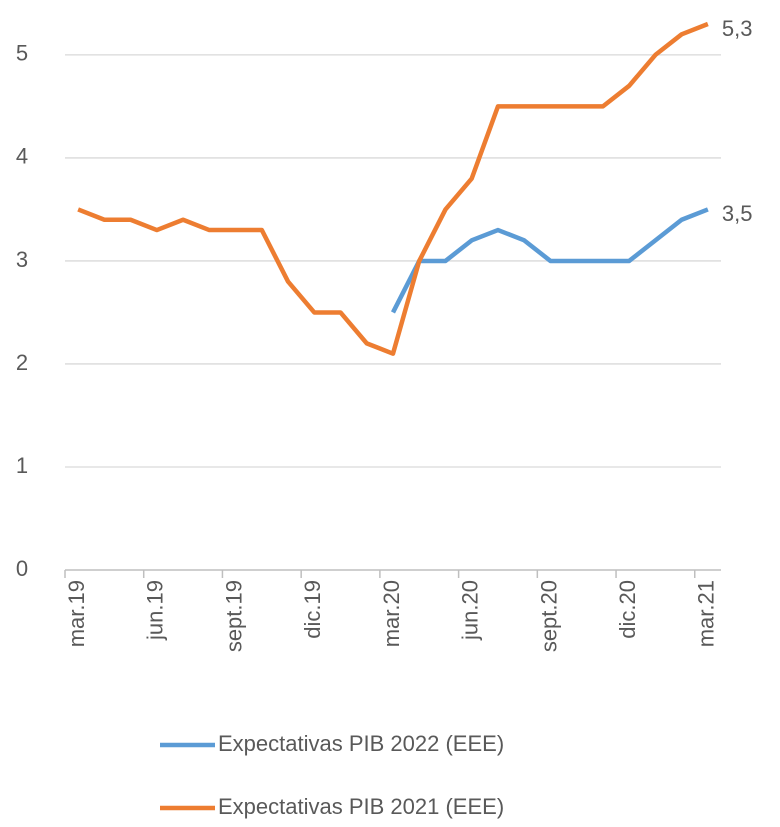 The height and width of the screenshot is (827, 780). What do you see at coordinates (737, 213) in the screenshot?
I see `data-label: 3,5` at bounding box center [737, 213].